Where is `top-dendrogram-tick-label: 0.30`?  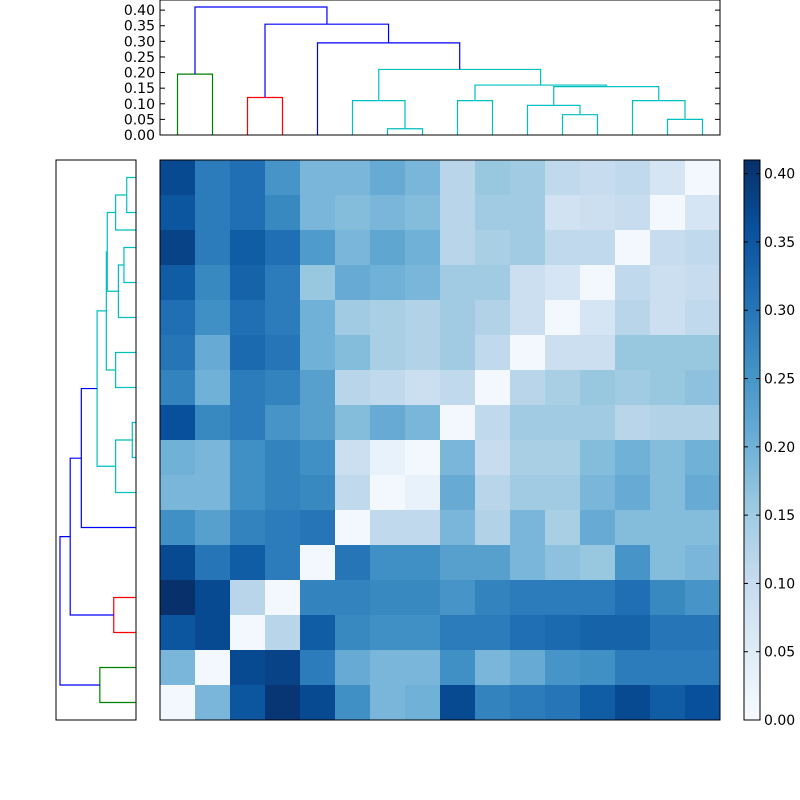
top-dendrogram-tick-label: 0.30 is located at coordinates (139, 42).